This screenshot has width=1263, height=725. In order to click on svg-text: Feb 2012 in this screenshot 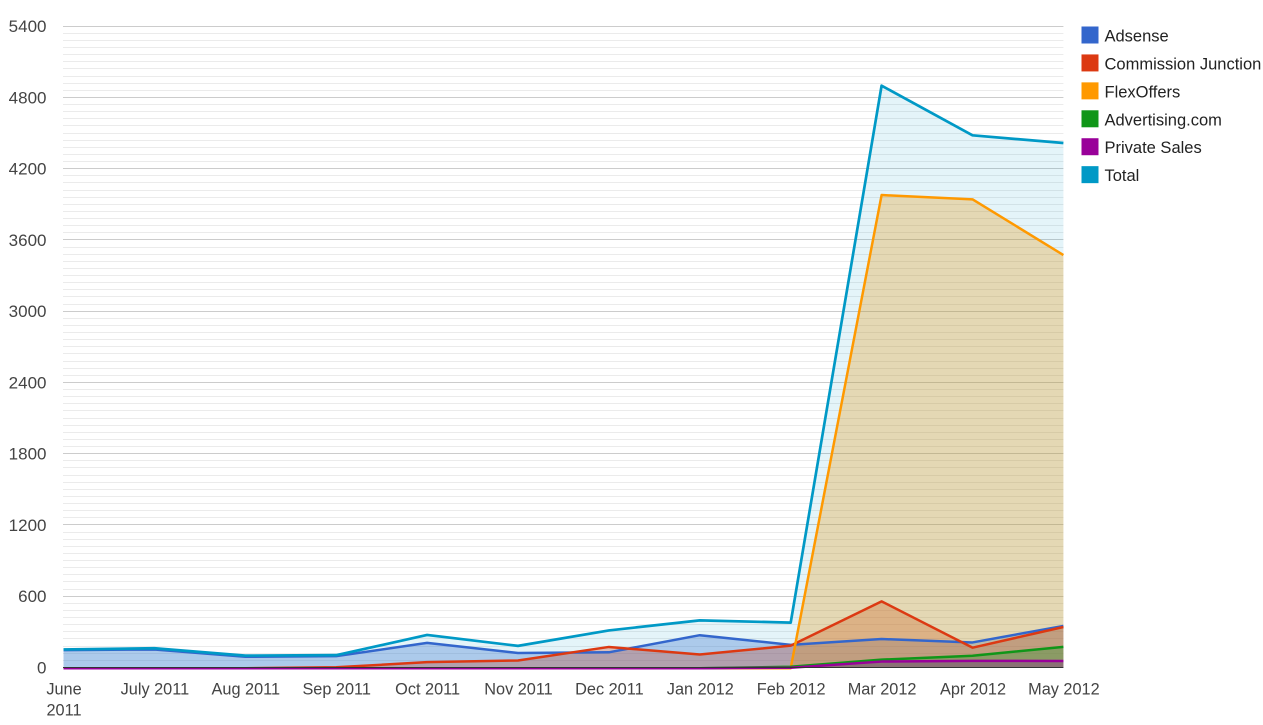, I will do `click(791, 690)`.